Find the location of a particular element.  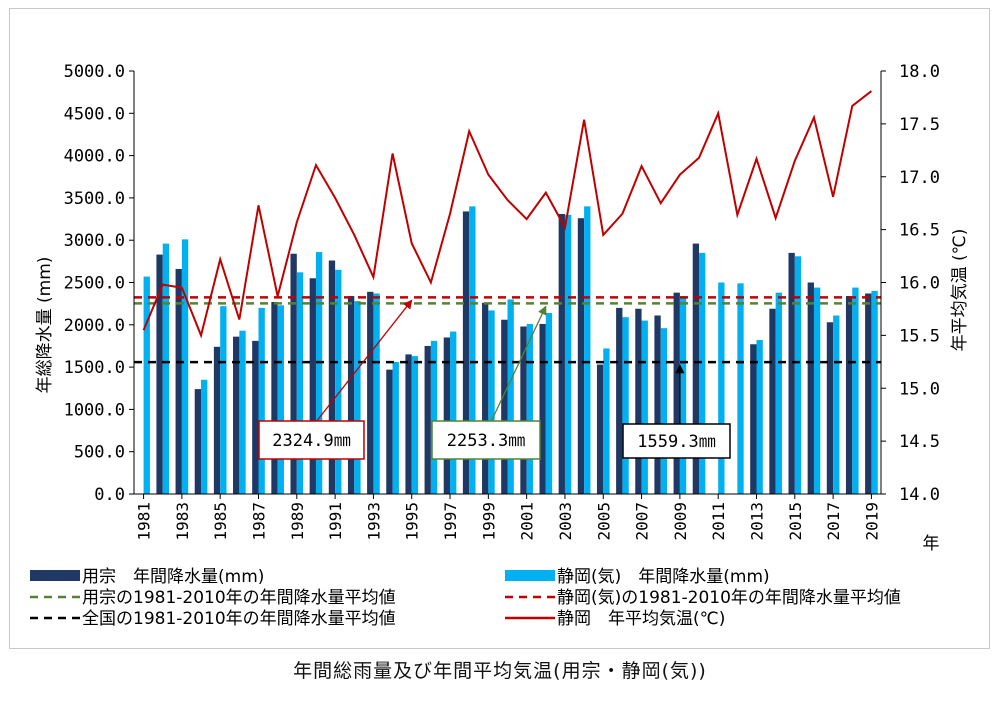

right-tick-label: 17.5 is located at coordinates (919, 125).